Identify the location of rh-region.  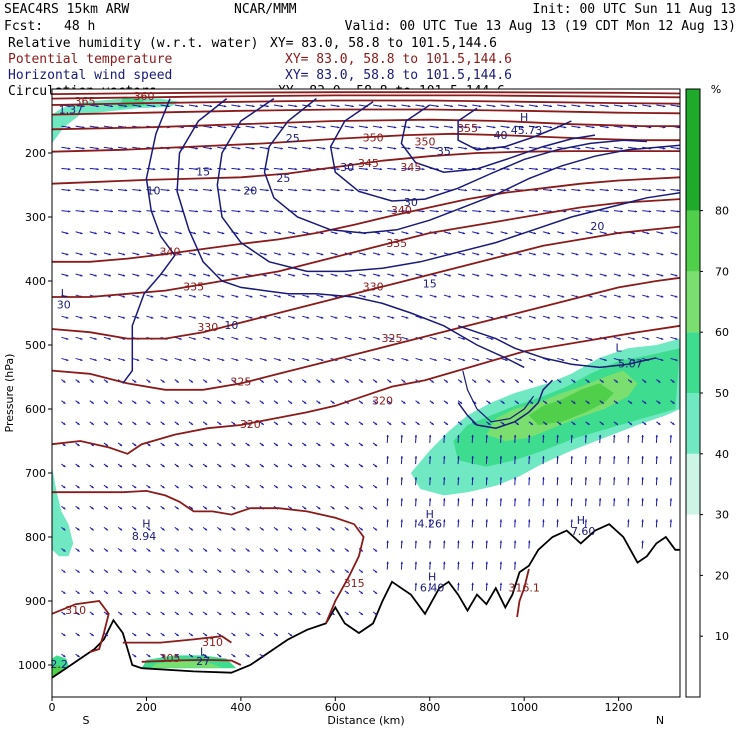
(186, 664).